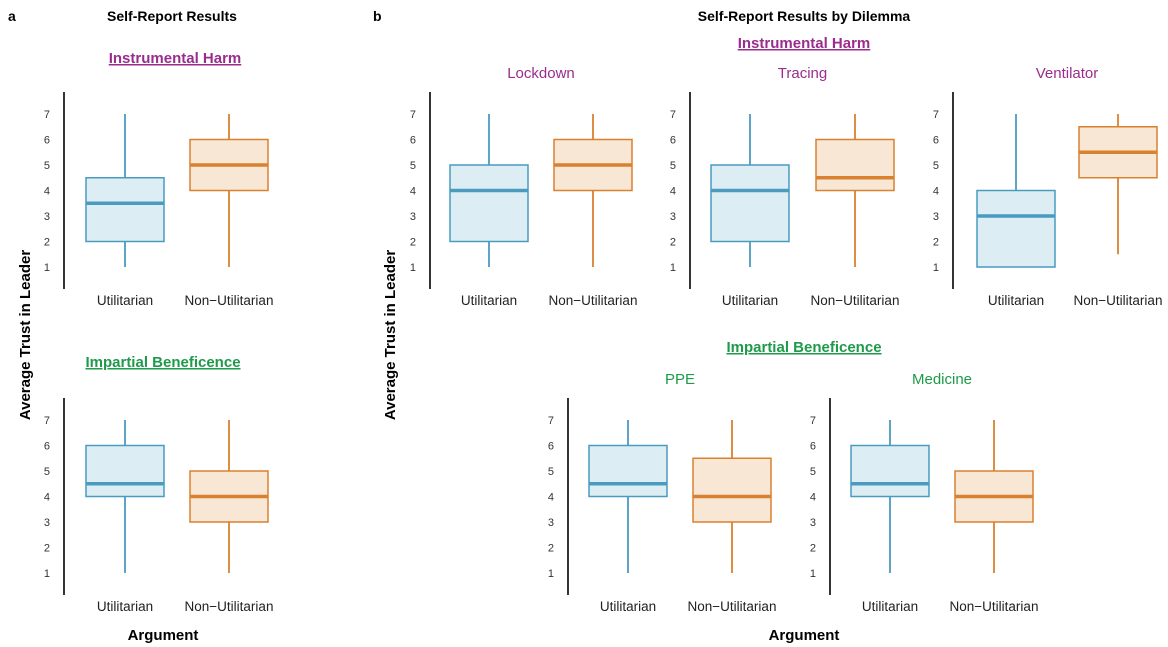 The image size is (1168, 647). What do you see at coordinates (802, 73) in the screenshot?
I see `subplot-title-tracing: Tracing` at bounding box center [802, 73].